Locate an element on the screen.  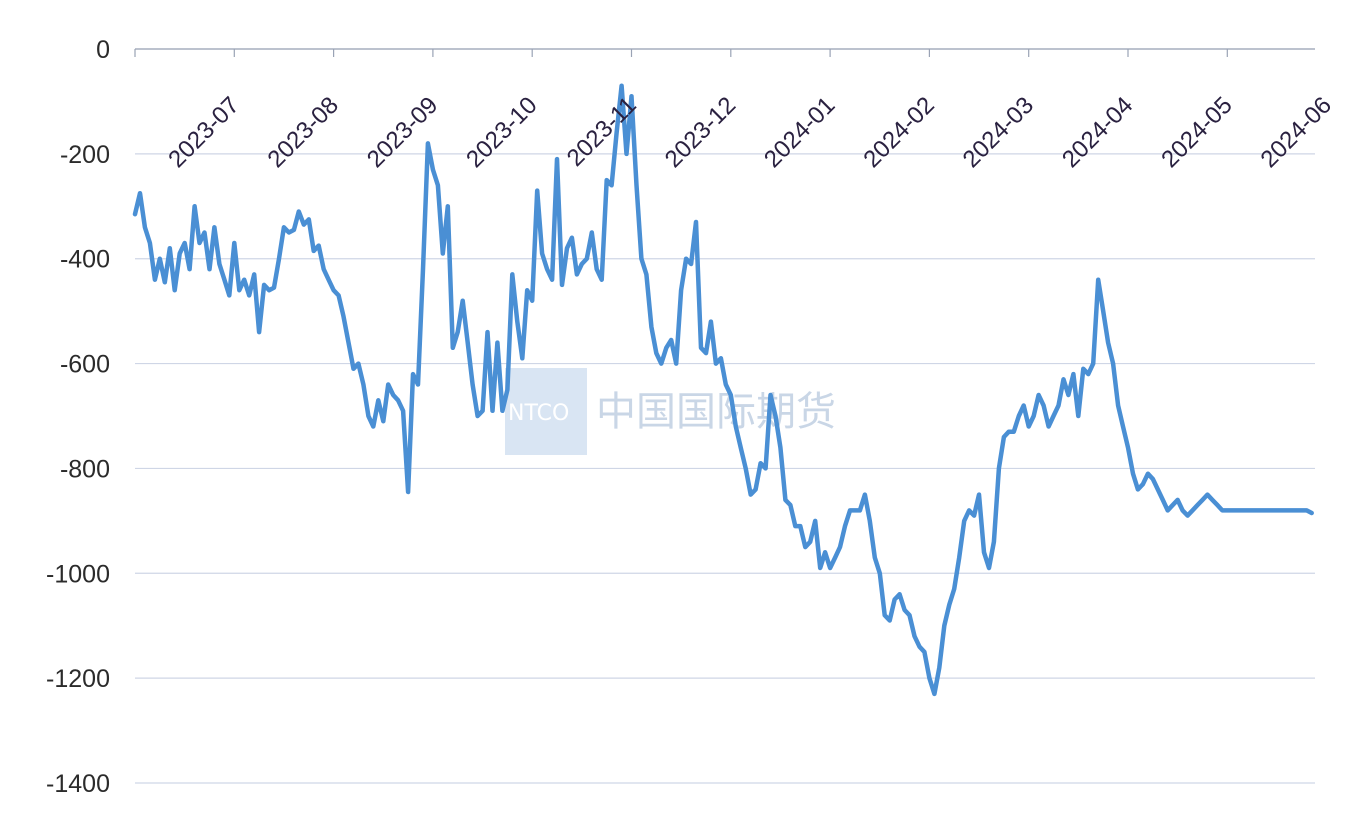
y-tick-label: -1200 is located at coordinates (78, 679).